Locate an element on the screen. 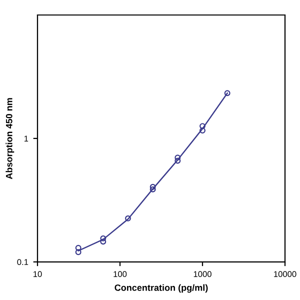 This screenshot has height=300, width=300. x-tick-label: 1000 is located at coordinates (203, 274).